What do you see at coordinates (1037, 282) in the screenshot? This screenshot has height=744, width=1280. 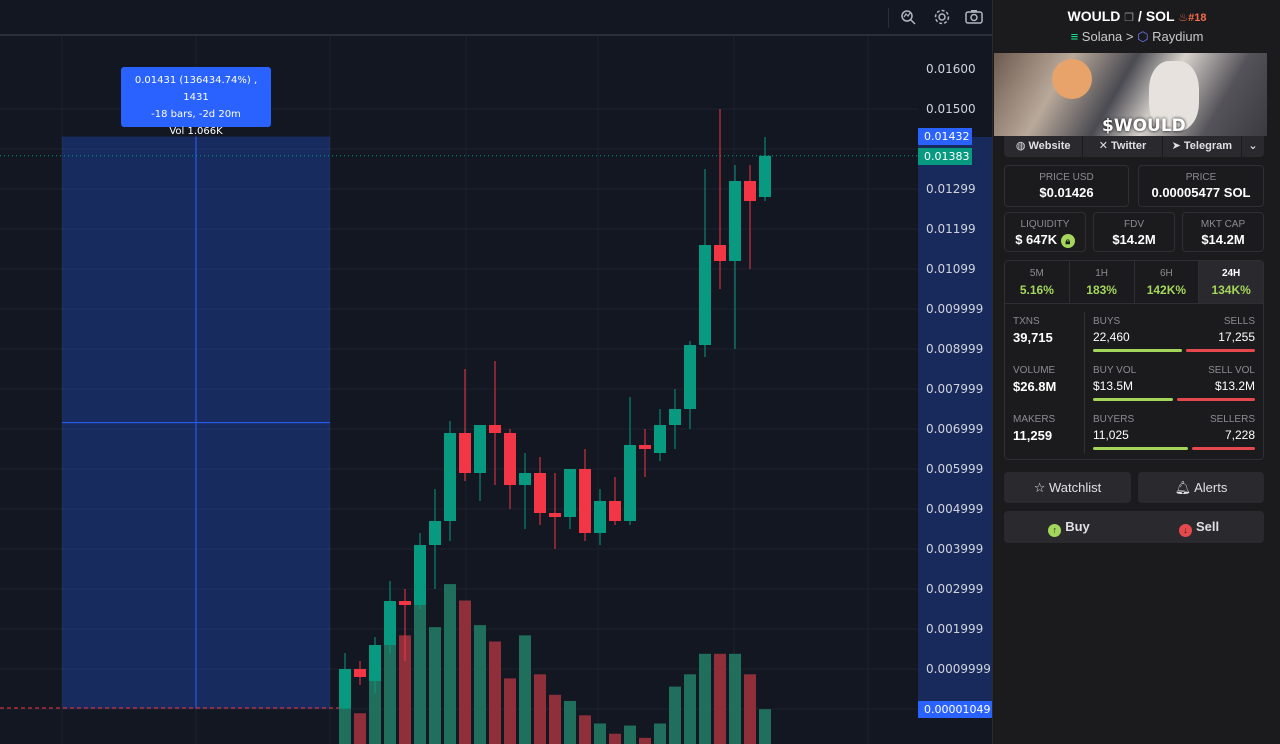 I see `tab-5m: 5M 5.16%` at bounding box center [1037, 282].